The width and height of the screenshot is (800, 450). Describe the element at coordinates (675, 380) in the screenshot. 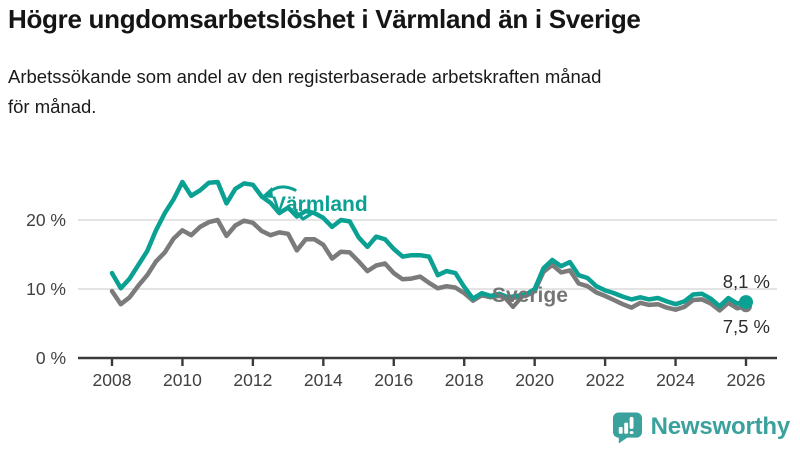

I see `x-tick-label: 2024` at that location.